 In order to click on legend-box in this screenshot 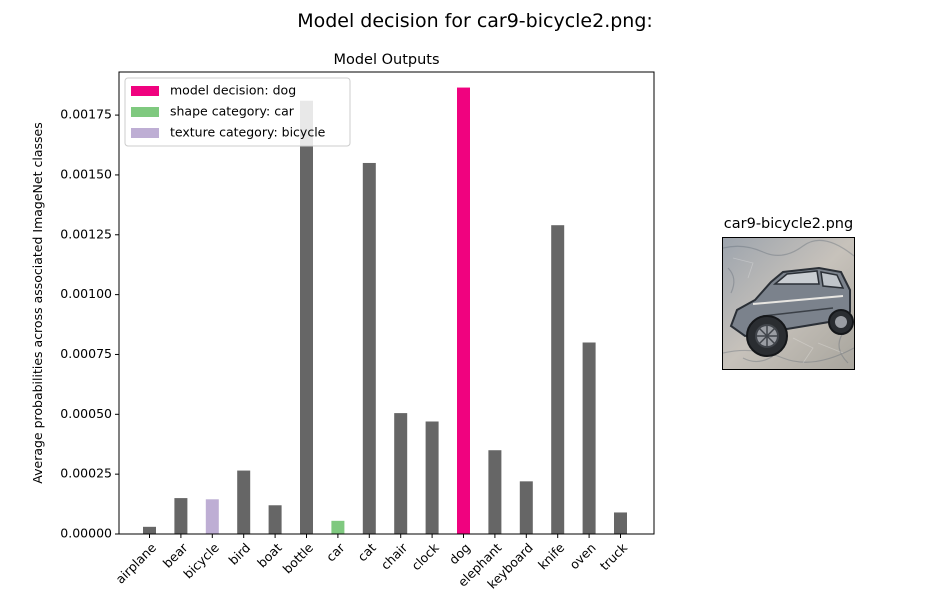, I will do `click(237, 112)`.